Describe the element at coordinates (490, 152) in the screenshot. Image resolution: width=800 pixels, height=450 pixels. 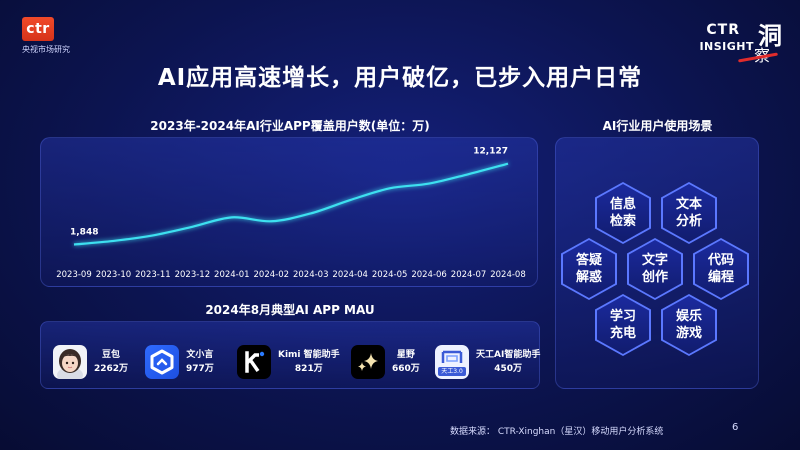
I see `data-label: 12,127` at that location.